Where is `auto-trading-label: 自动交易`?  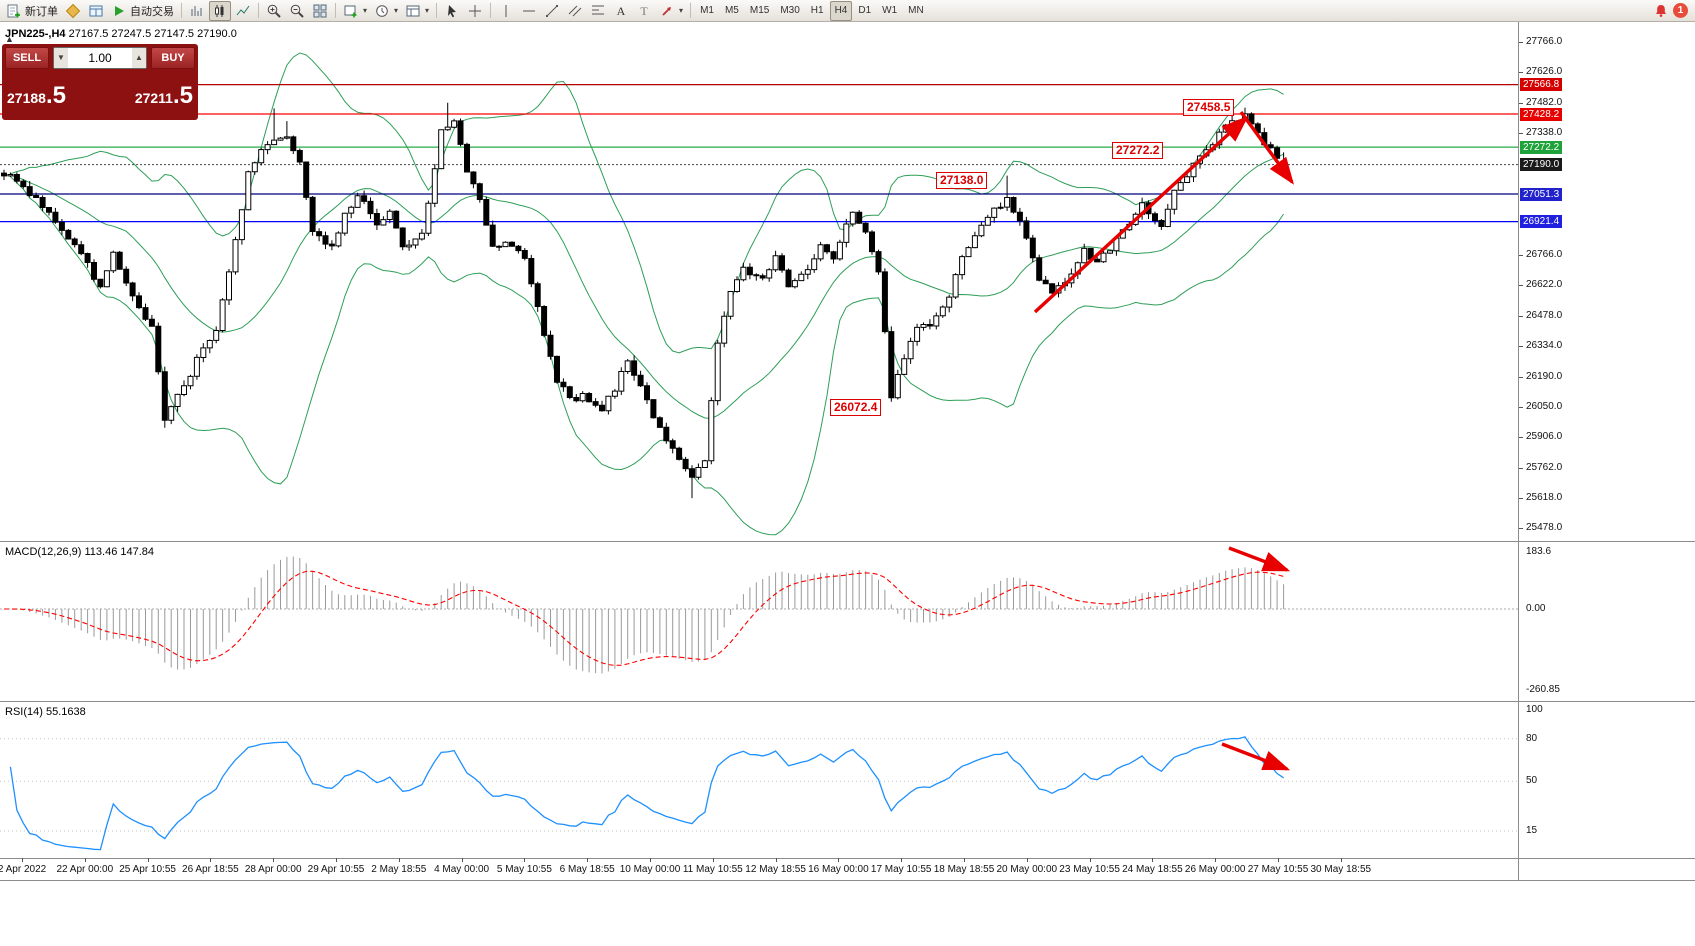
auto-trading-label: 自动交易 is located at coordinates (152, 11).